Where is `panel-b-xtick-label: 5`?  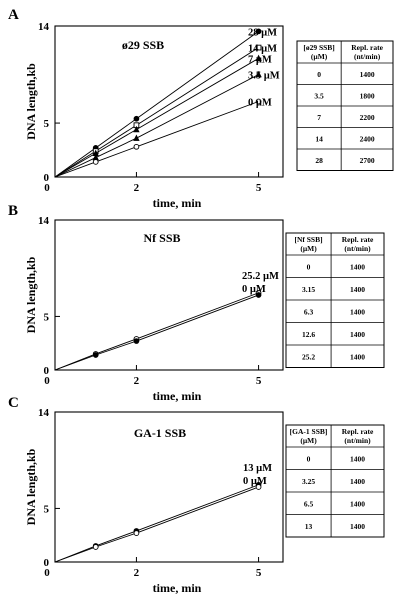 panel-b-xtick-label: 5 is located at coordinates (259, 381).